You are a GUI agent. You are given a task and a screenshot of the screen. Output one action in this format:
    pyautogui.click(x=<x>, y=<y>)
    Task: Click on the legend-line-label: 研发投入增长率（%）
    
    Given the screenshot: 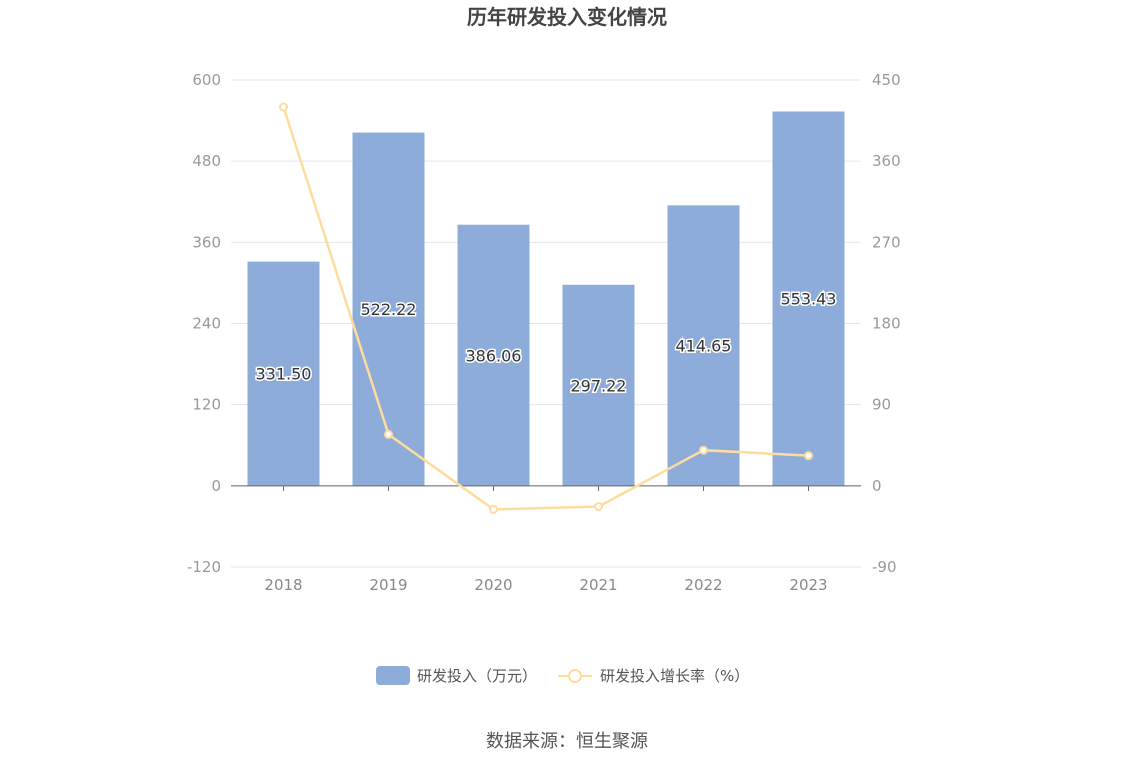 What is the action you would take?
    pyautogui.click(x=674, y=676)
    